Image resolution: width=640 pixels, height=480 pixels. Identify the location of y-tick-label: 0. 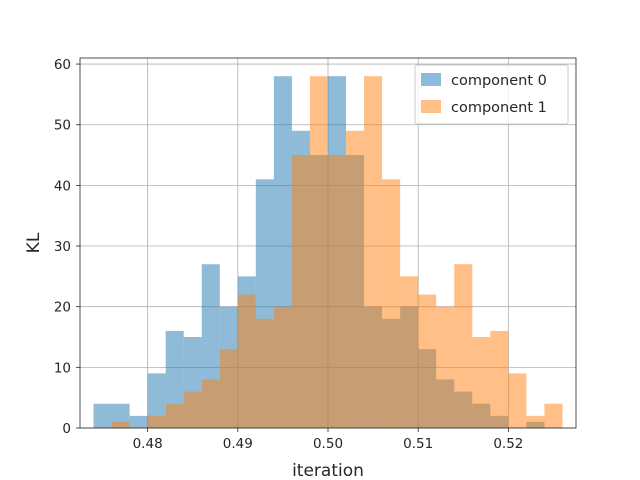
(66, 429).